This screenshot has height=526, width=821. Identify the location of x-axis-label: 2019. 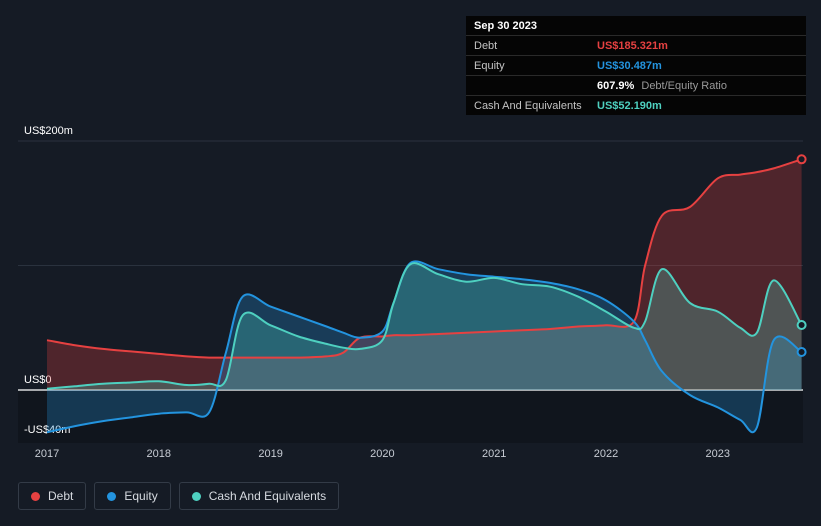
(270, 454).